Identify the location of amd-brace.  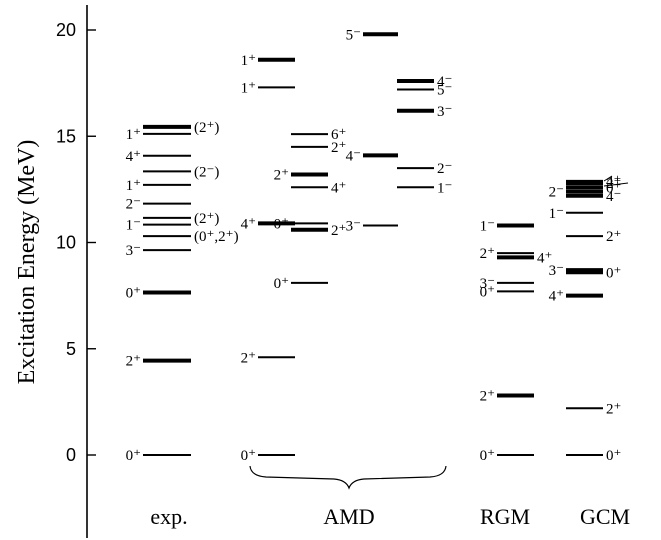
(348, 477).